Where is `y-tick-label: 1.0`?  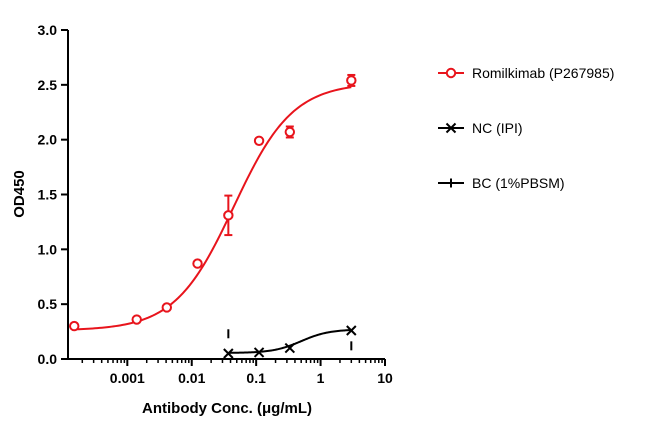 y-tick-label: 1.0 is located at coordinates (48, 249).